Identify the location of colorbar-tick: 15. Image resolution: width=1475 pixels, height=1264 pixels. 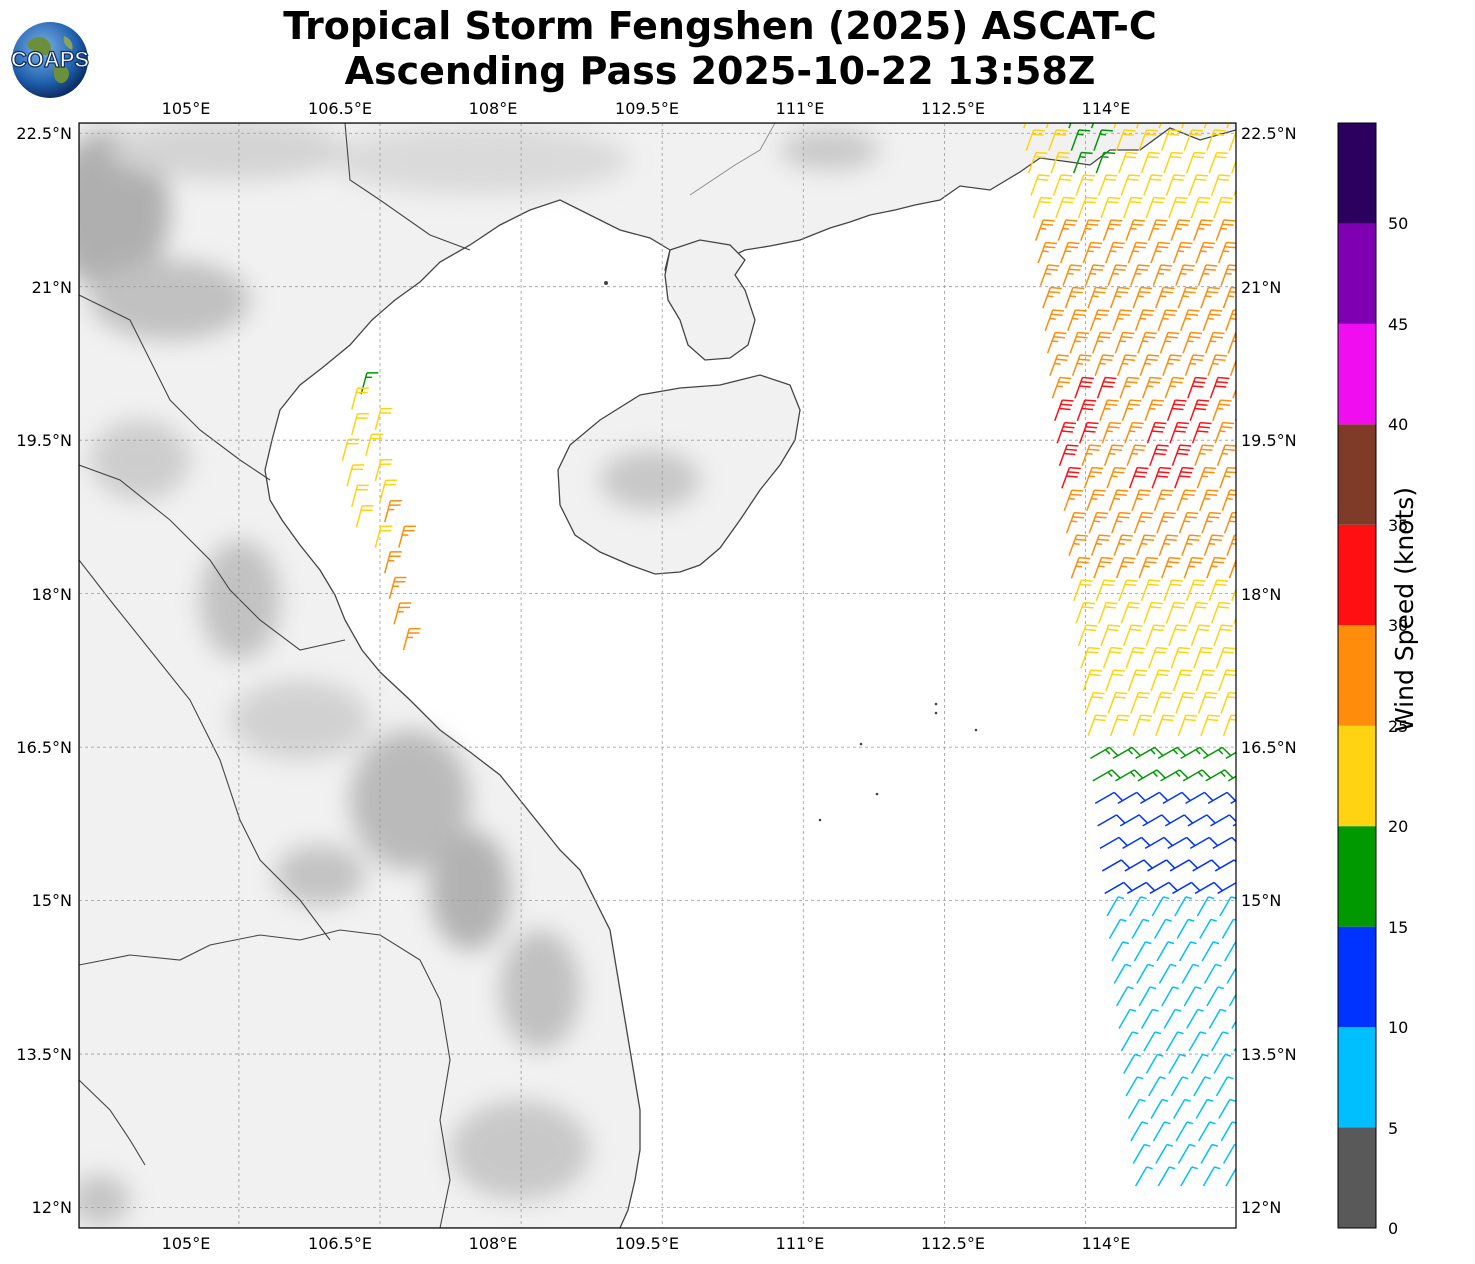
(1398, 927).